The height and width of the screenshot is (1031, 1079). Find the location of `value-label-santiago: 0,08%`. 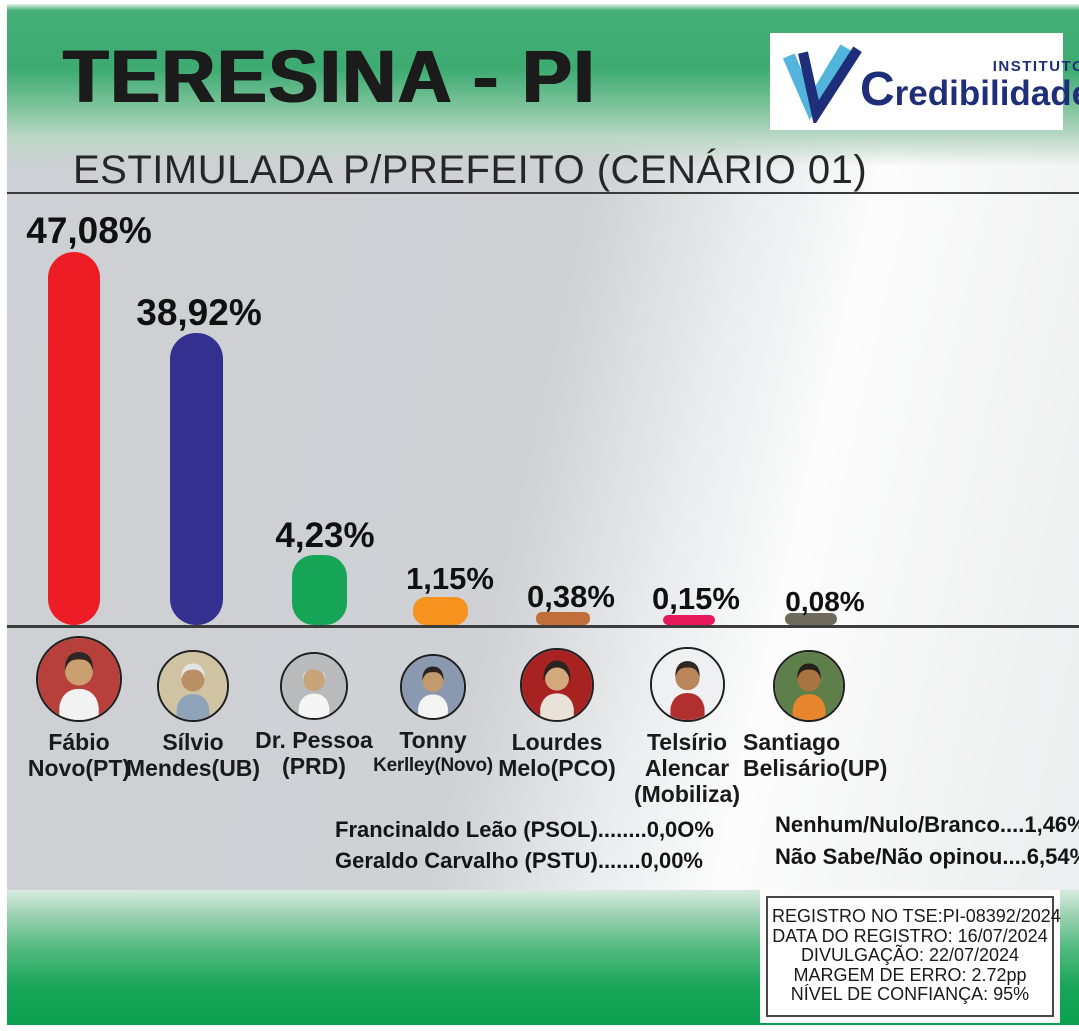

value-label-santiago: 0,08% is located at coordinates (825, 601).